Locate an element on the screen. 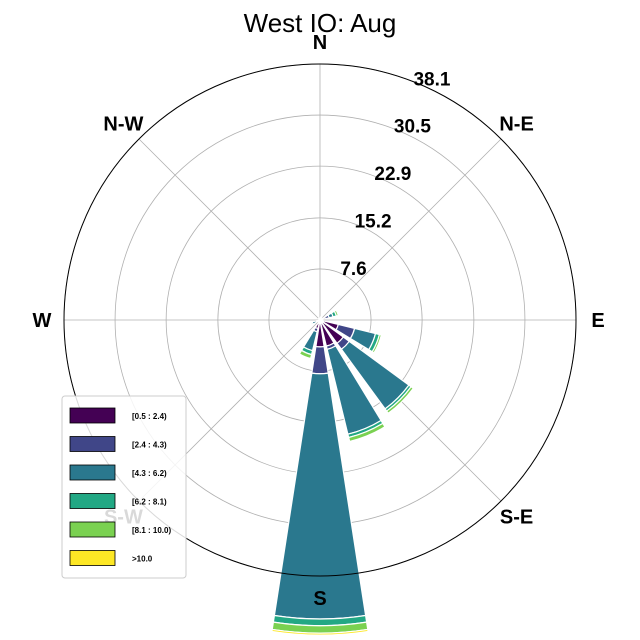 This screenshot has width=640, height=640. legend-label-5: >10.0 is located at coordinates (142, 559).